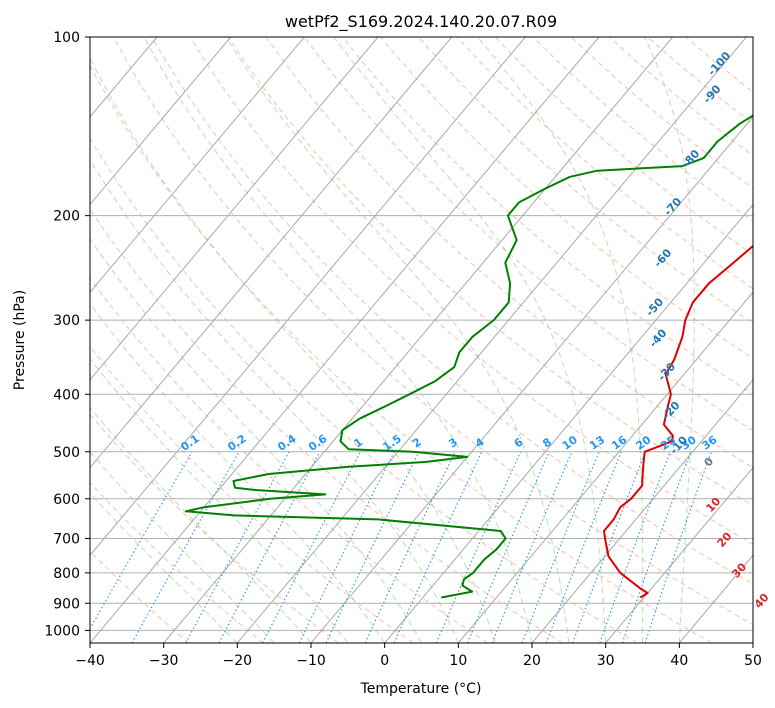 The height and width of the screenshot is (708, 775). What do you see at coordinates (66, 217) in the screenshot?
I see `y-tick-label: 200` at bounding box center [66, 217].